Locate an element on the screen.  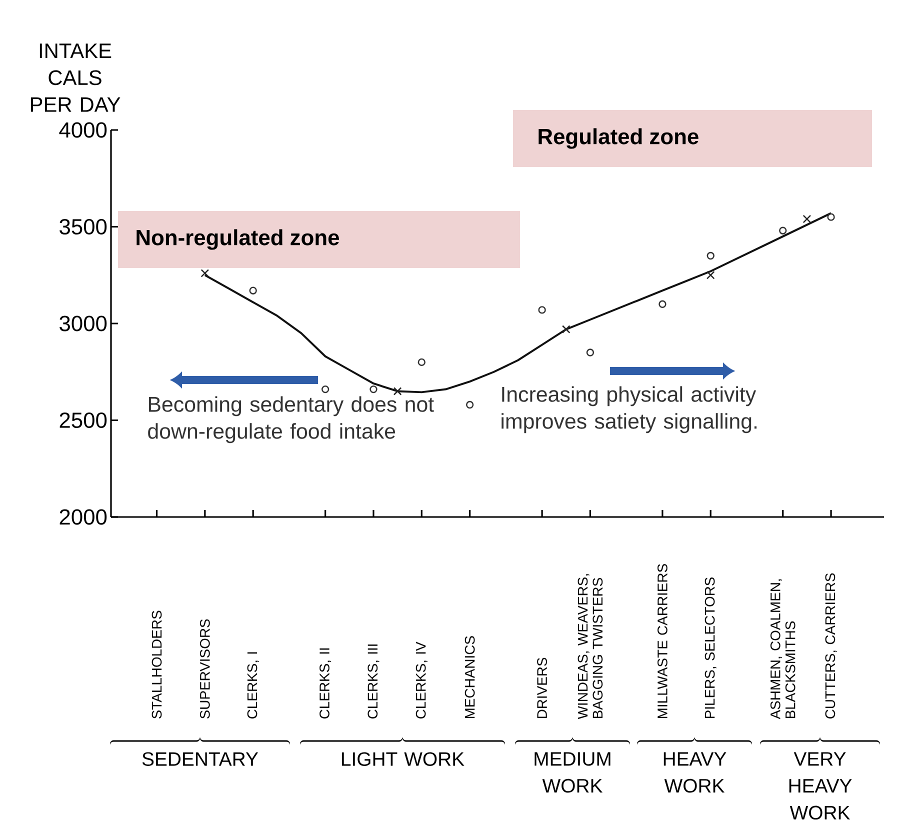
y-tick-label: 4000 is located at coordinates (83, 130).